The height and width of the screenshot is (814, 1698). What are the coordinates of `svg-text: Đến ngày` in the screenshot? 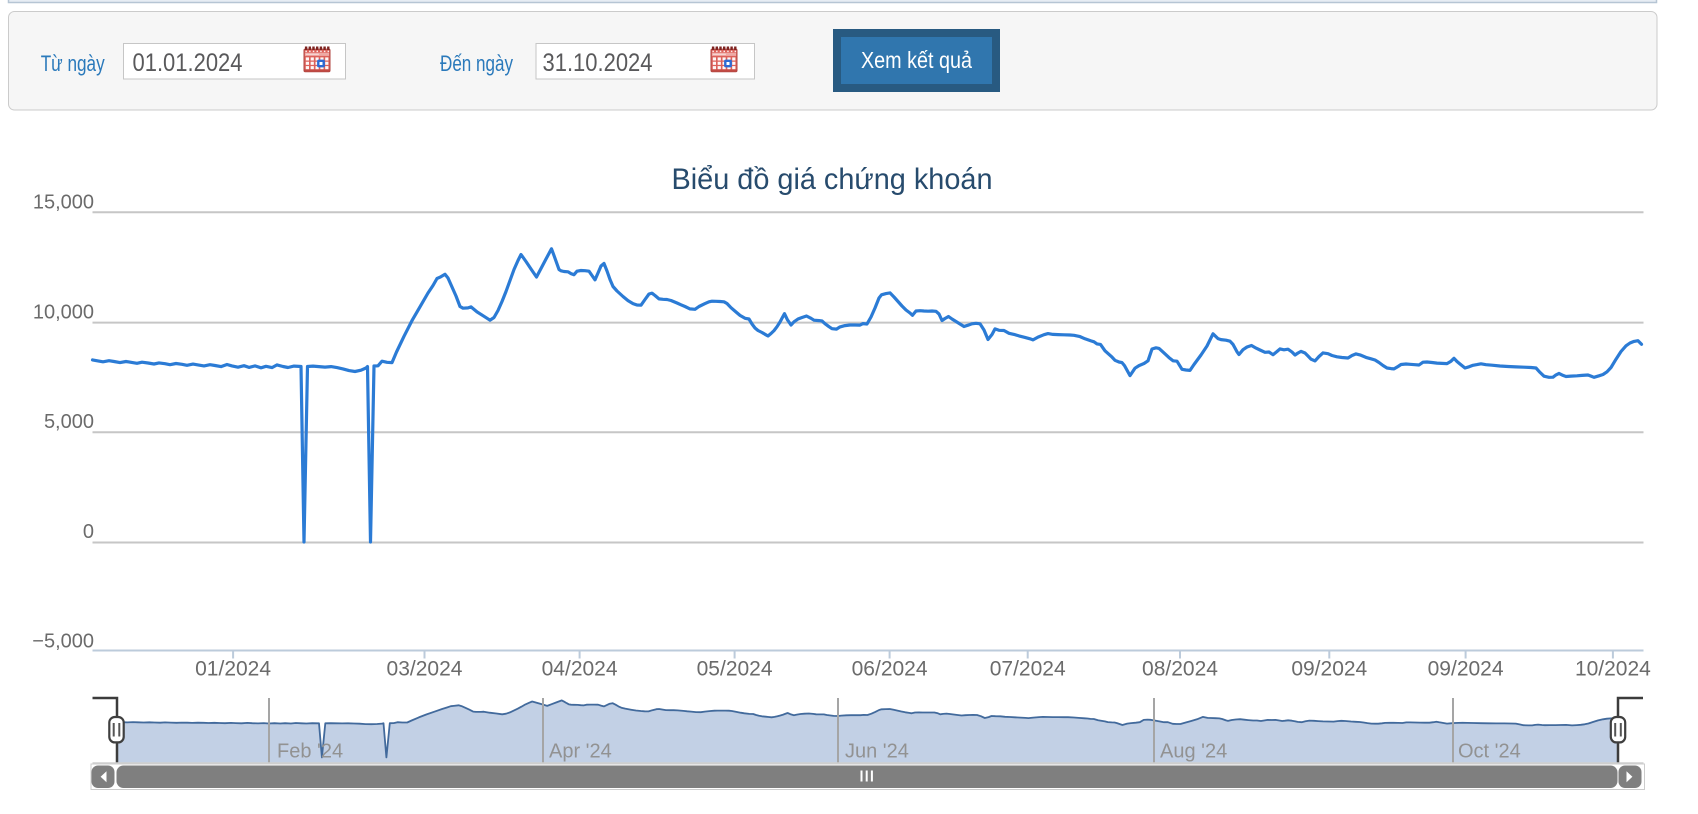 It's located at (476, 63).